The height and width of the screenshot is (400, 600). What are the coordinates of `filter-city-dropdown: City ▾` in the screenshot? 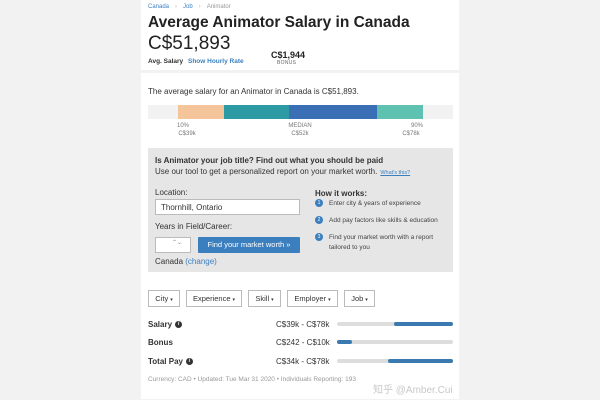 It's located at (164, 298).